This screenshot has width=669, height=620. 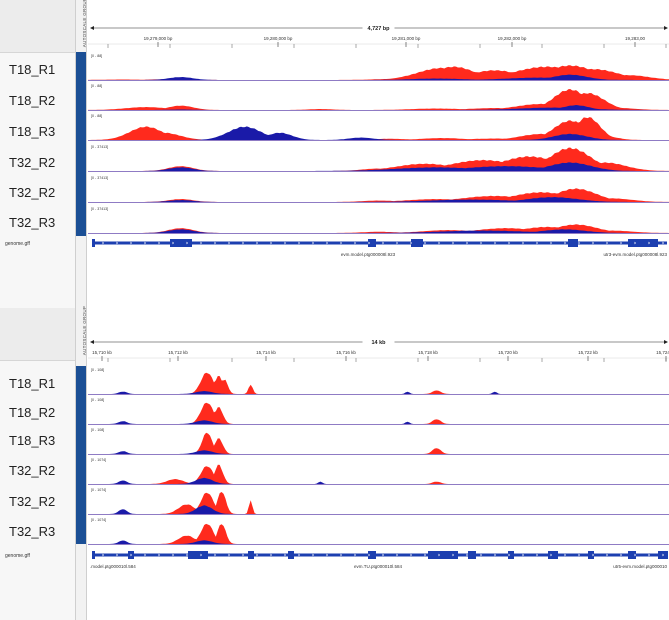 I want to click on header-spacer, so click(x=37, y=334).